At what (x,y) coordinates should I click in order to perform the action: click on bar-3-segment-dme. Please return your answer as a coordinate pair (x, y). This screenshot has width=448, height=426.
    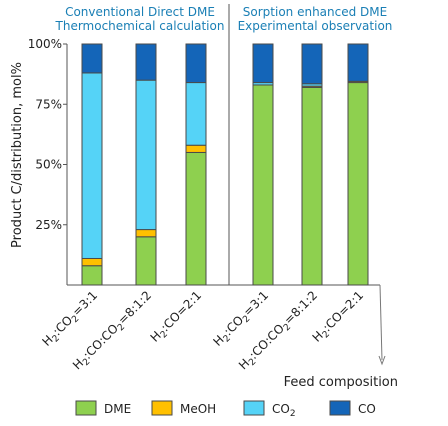
    Looking at the image, I should click on (196, 218).